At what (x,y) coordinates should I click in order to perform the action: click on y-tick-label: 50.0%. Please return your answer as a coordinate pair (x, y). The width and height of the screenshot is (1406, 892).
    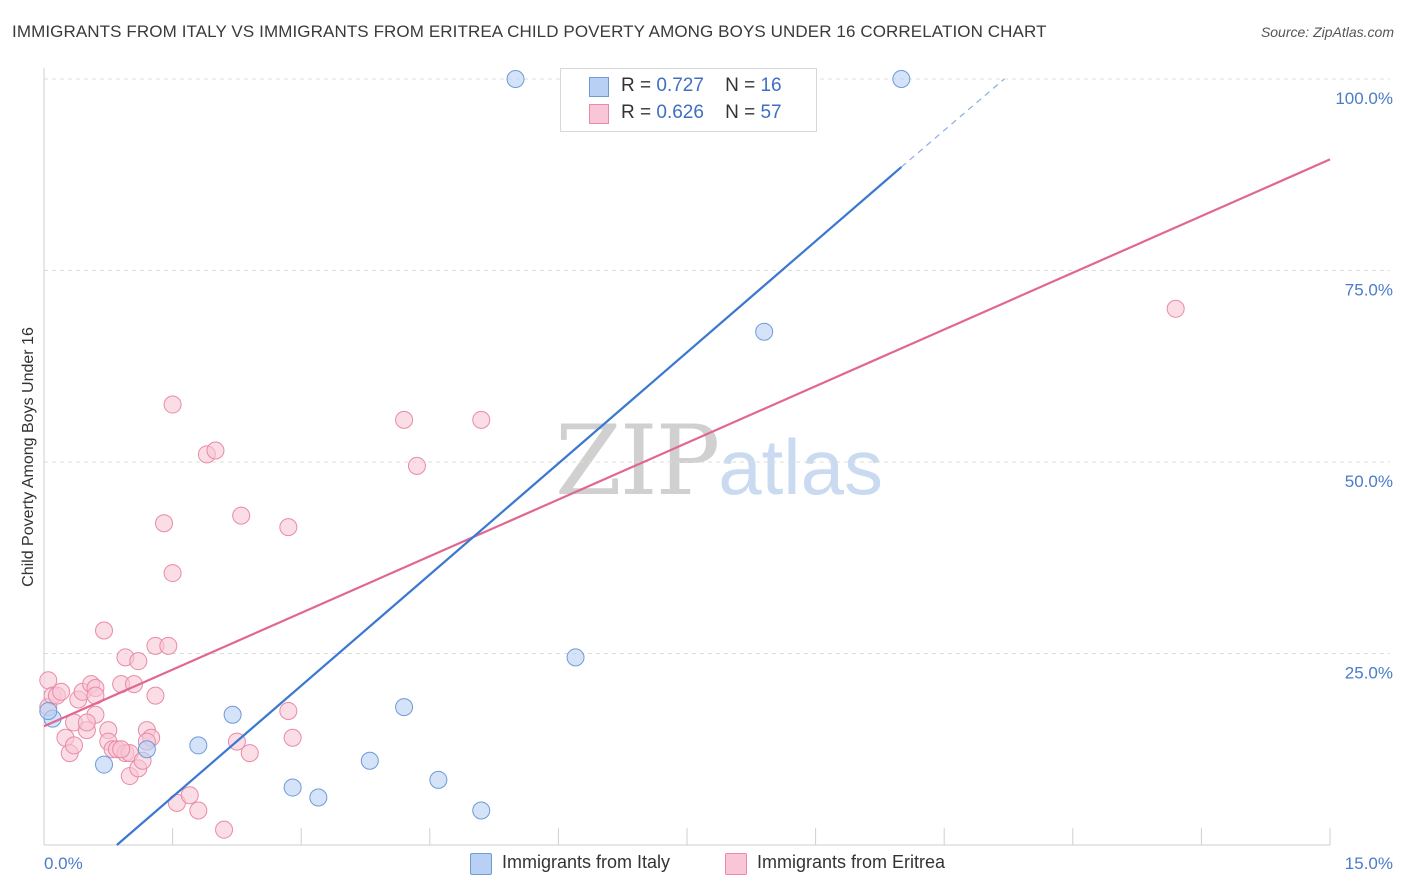
    Looking at the image, I should click on (1369, 481).